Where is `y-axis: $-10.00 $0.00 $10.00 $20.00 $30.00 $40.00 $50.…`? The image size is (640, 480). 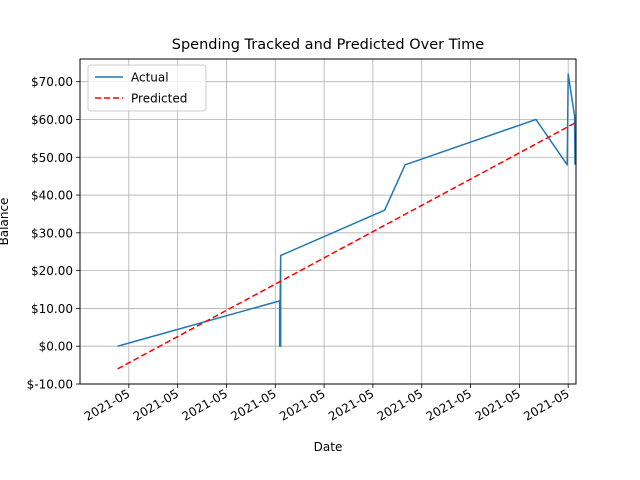 y-axis: $-10.00 $0.00 $10.00 $20.00 $30.00 $40.00 $50.… is located at coordinates (53, 233).